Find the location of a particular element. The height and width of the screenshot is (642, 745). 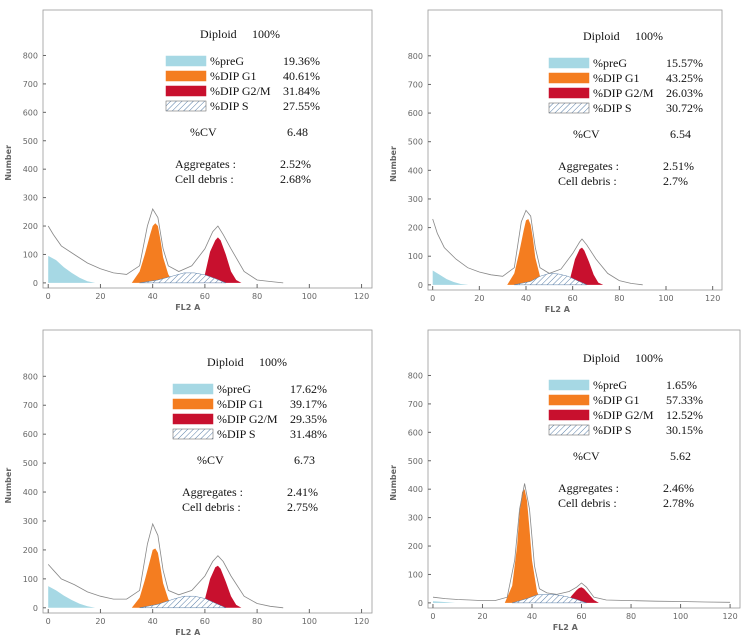

y-tick-label: 400 is located at coordinates (415, 170).